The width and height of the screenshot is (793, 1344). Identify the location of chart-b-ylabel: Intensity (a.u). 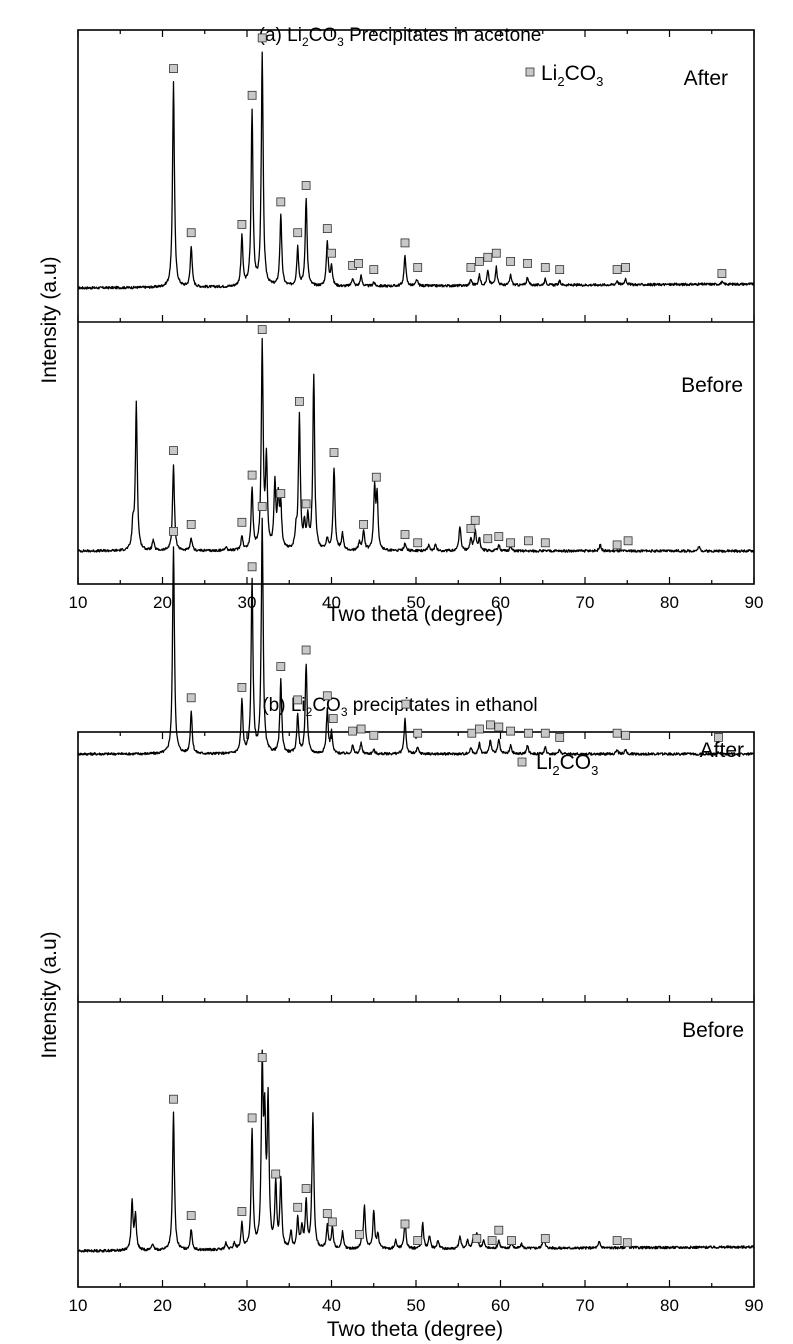
(49, 994).